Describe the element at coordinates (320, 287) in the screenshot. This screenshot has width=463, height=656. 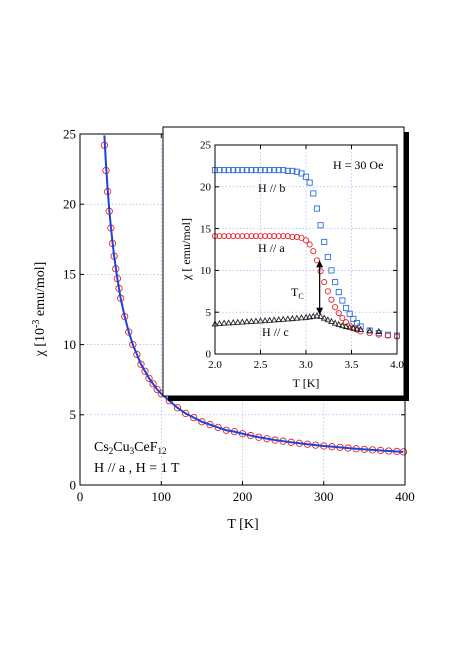
I see `tc-arrow` at that location.